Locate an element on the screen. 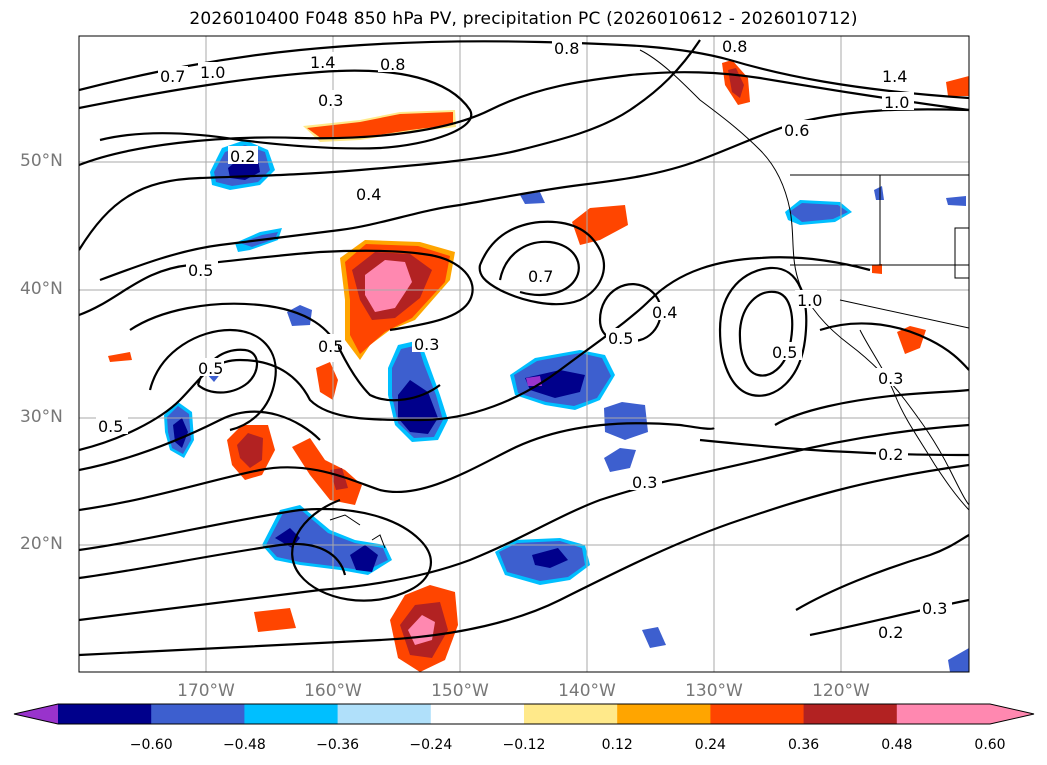  colorbar-segments is located at coordinates (524, 714).